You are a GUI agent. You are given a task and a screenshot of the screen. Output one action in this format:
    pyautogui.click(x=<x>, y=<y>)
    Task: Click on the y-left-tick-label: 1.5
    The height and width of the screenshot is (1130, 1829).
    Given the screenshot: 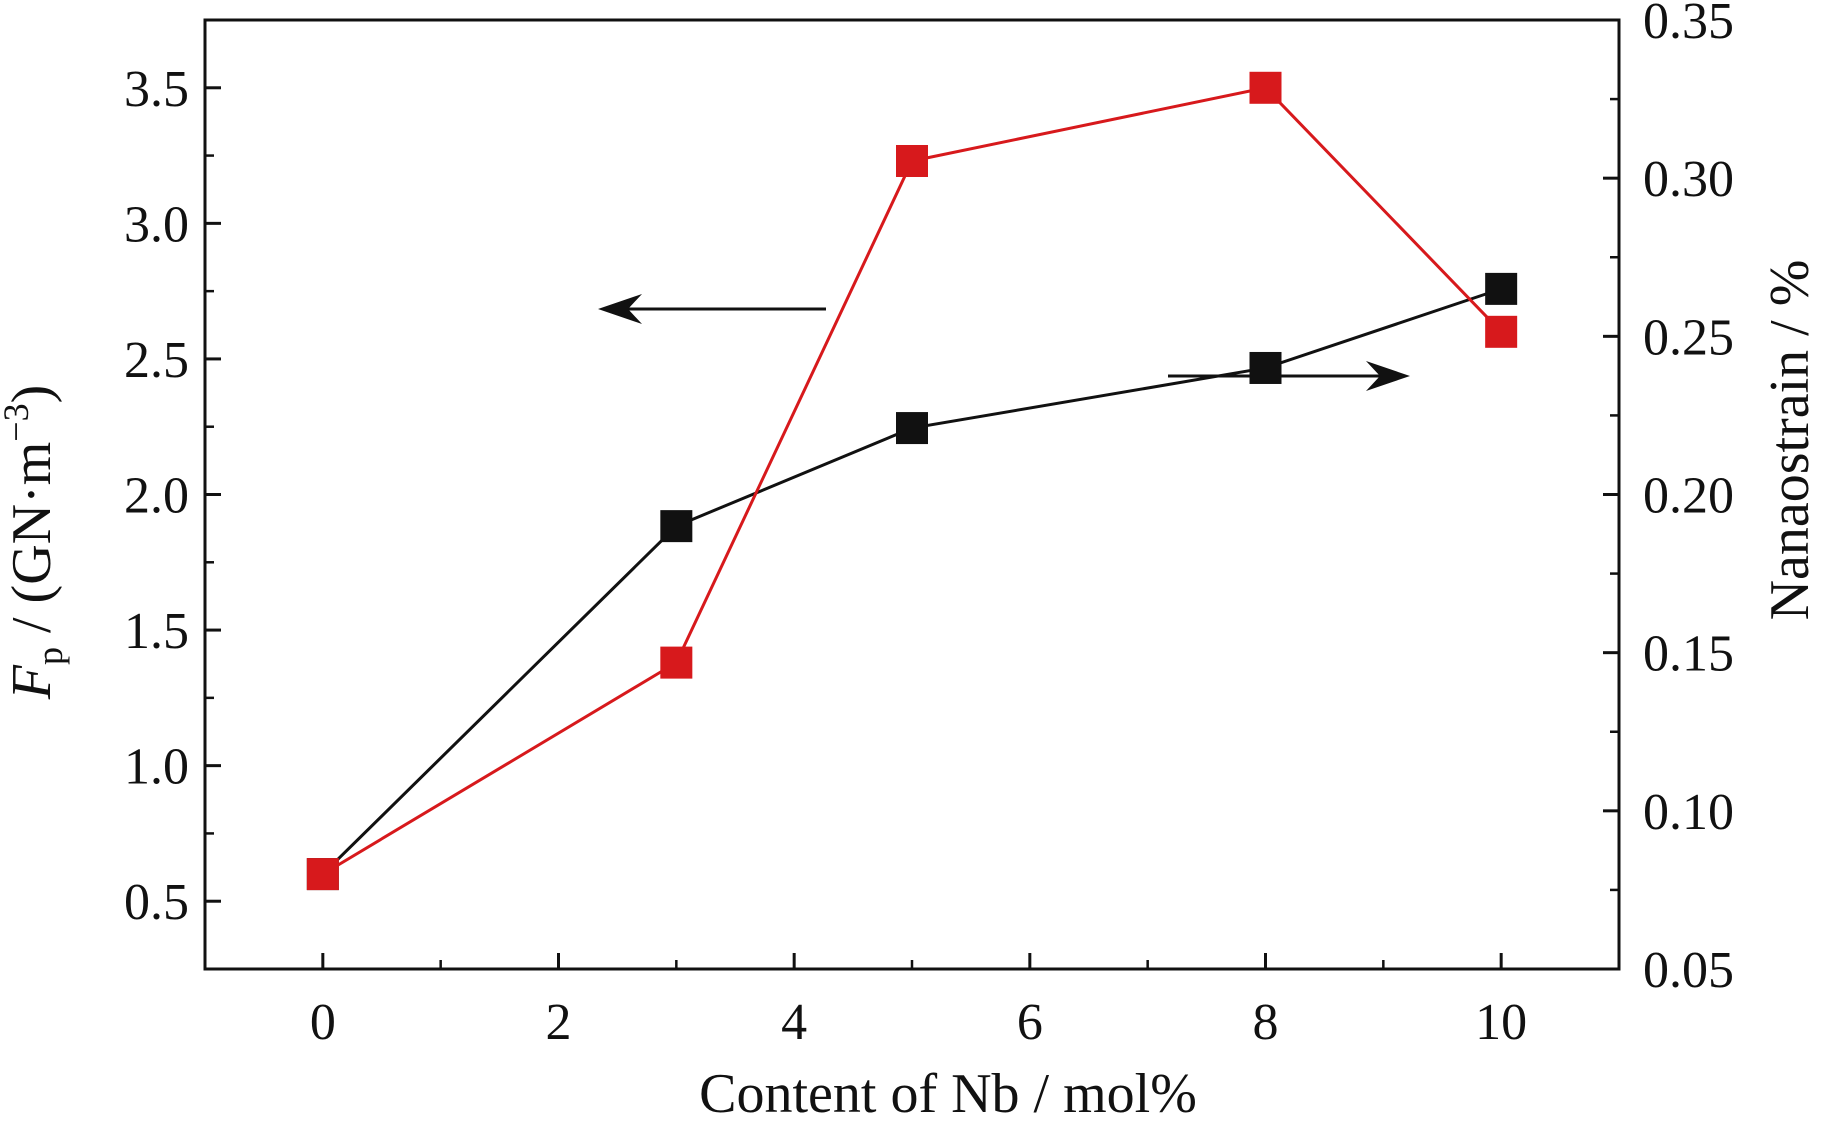 What is the action you would take?
    pyautogui.click(x=156, y=631)
    